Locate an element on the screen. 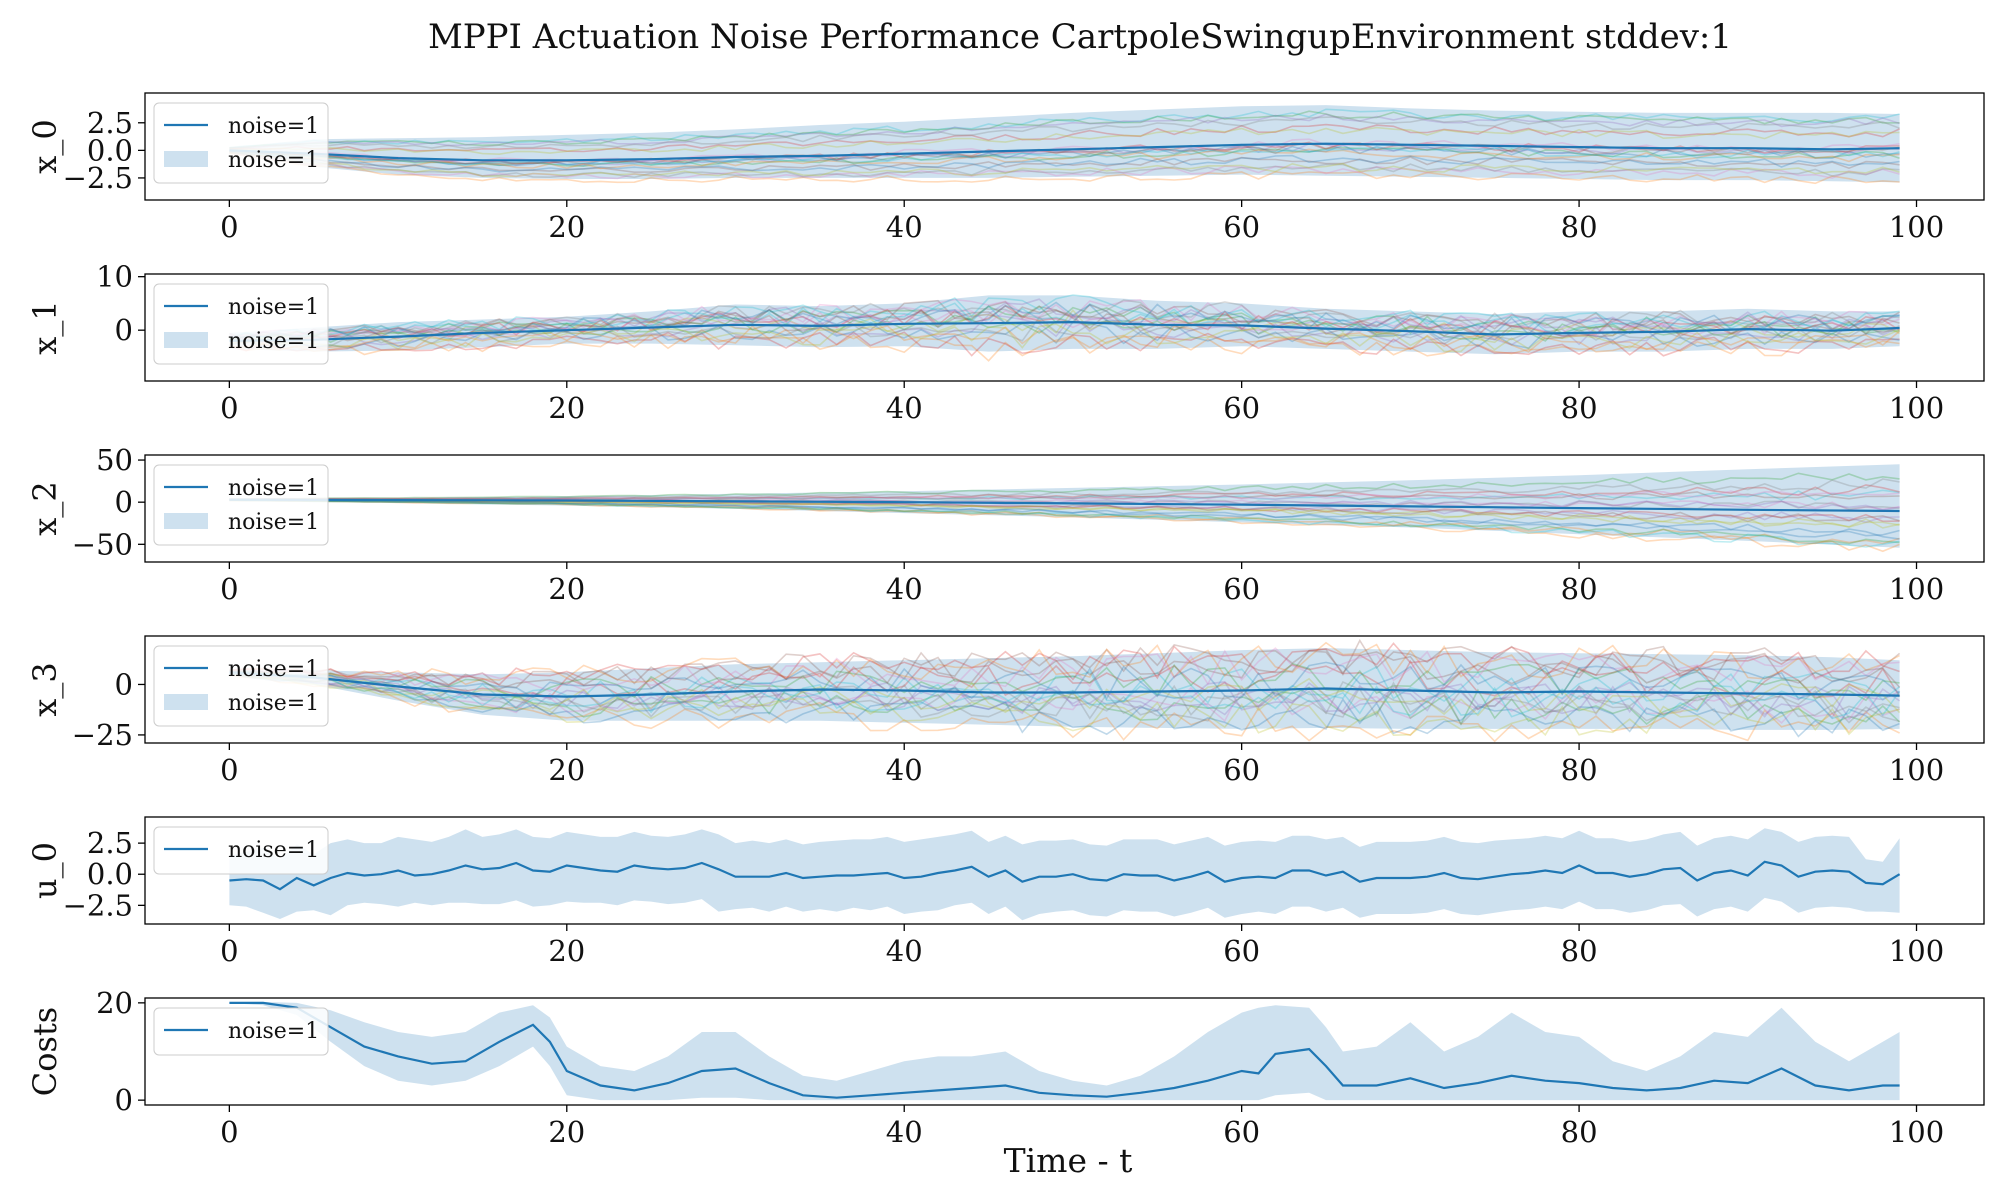  plot-area is located at coordinates (1064, 145).